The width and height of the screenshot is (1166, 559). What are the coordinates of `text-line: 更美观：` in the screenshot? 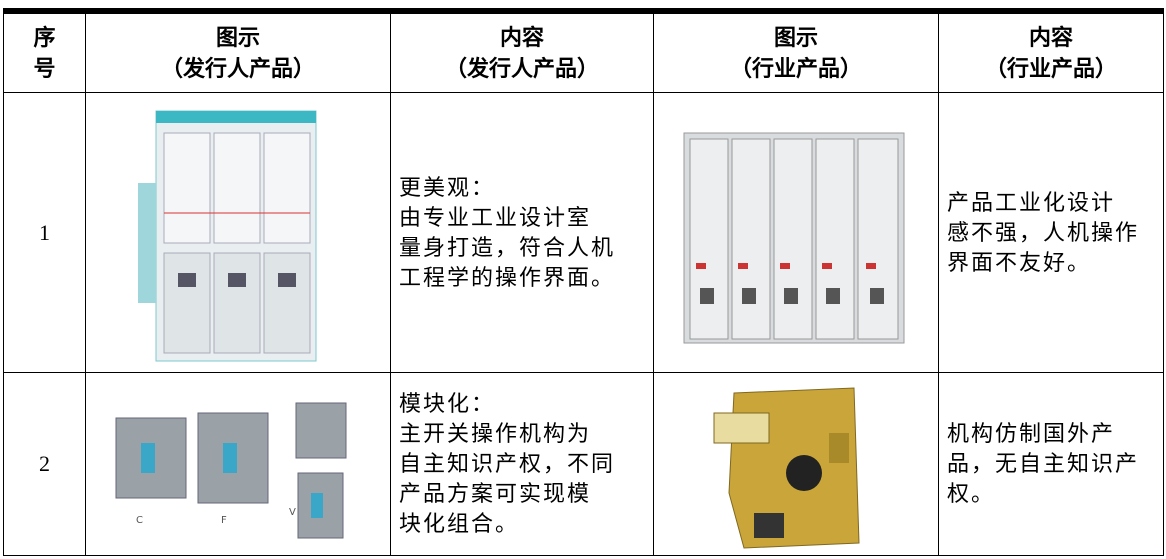 It's located at (447, 187).